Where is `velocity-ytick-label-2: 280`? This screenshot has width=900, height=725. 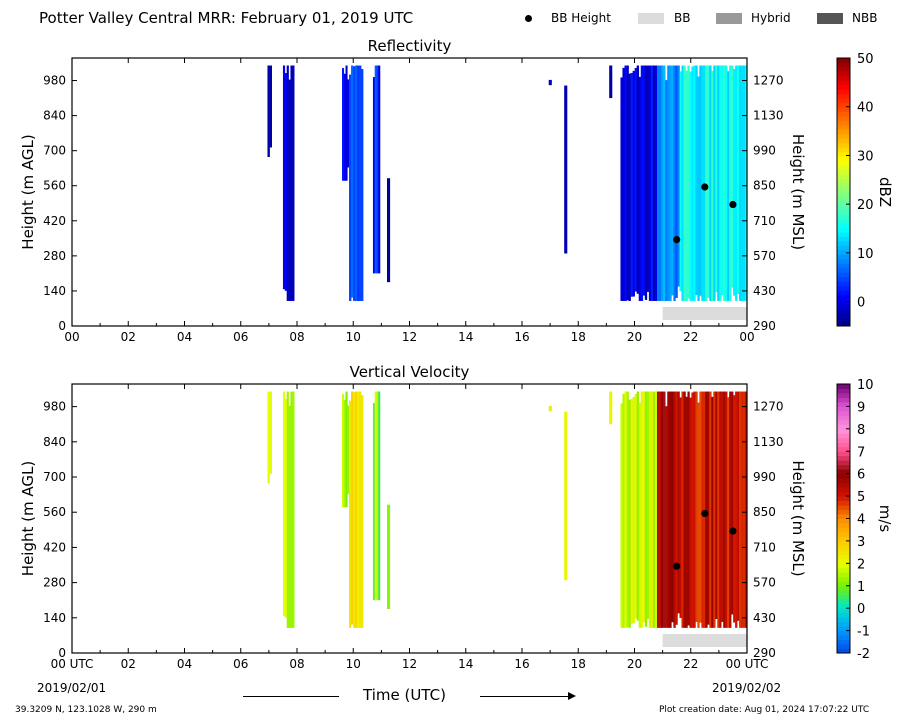
velocity-ytick-label-2: 280 is located at coordinates (54, 583).